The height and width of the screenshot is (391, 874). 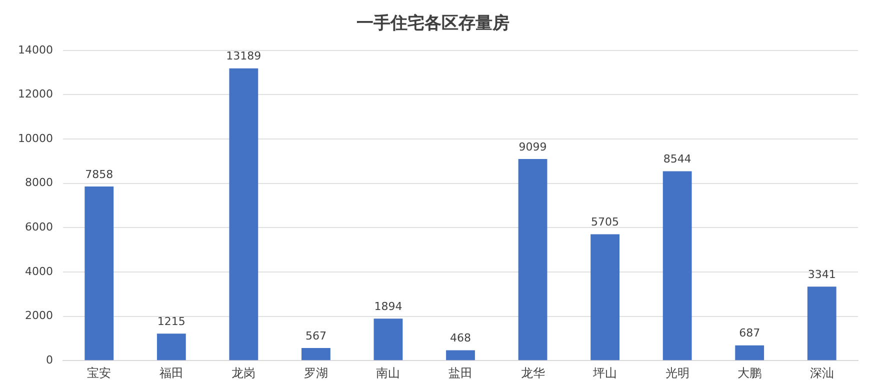 What do you see at coordinates (99, 174) in the screenshot?
I see `data-label: 7858` at bounding box center [99, 174].